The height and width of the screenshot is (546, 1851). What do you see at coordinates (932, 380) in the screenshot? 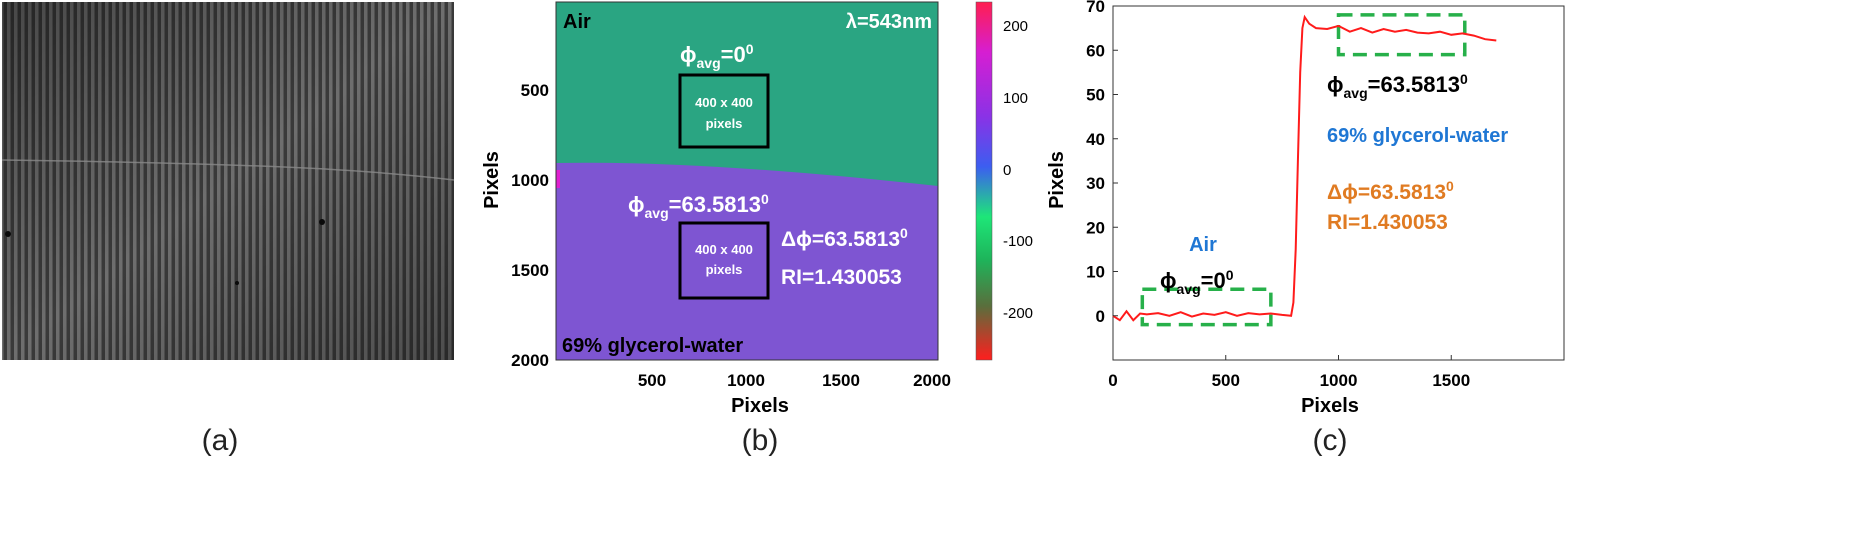
I see `x-tick-b-2000: 2000` at bounding box center [932, 380].